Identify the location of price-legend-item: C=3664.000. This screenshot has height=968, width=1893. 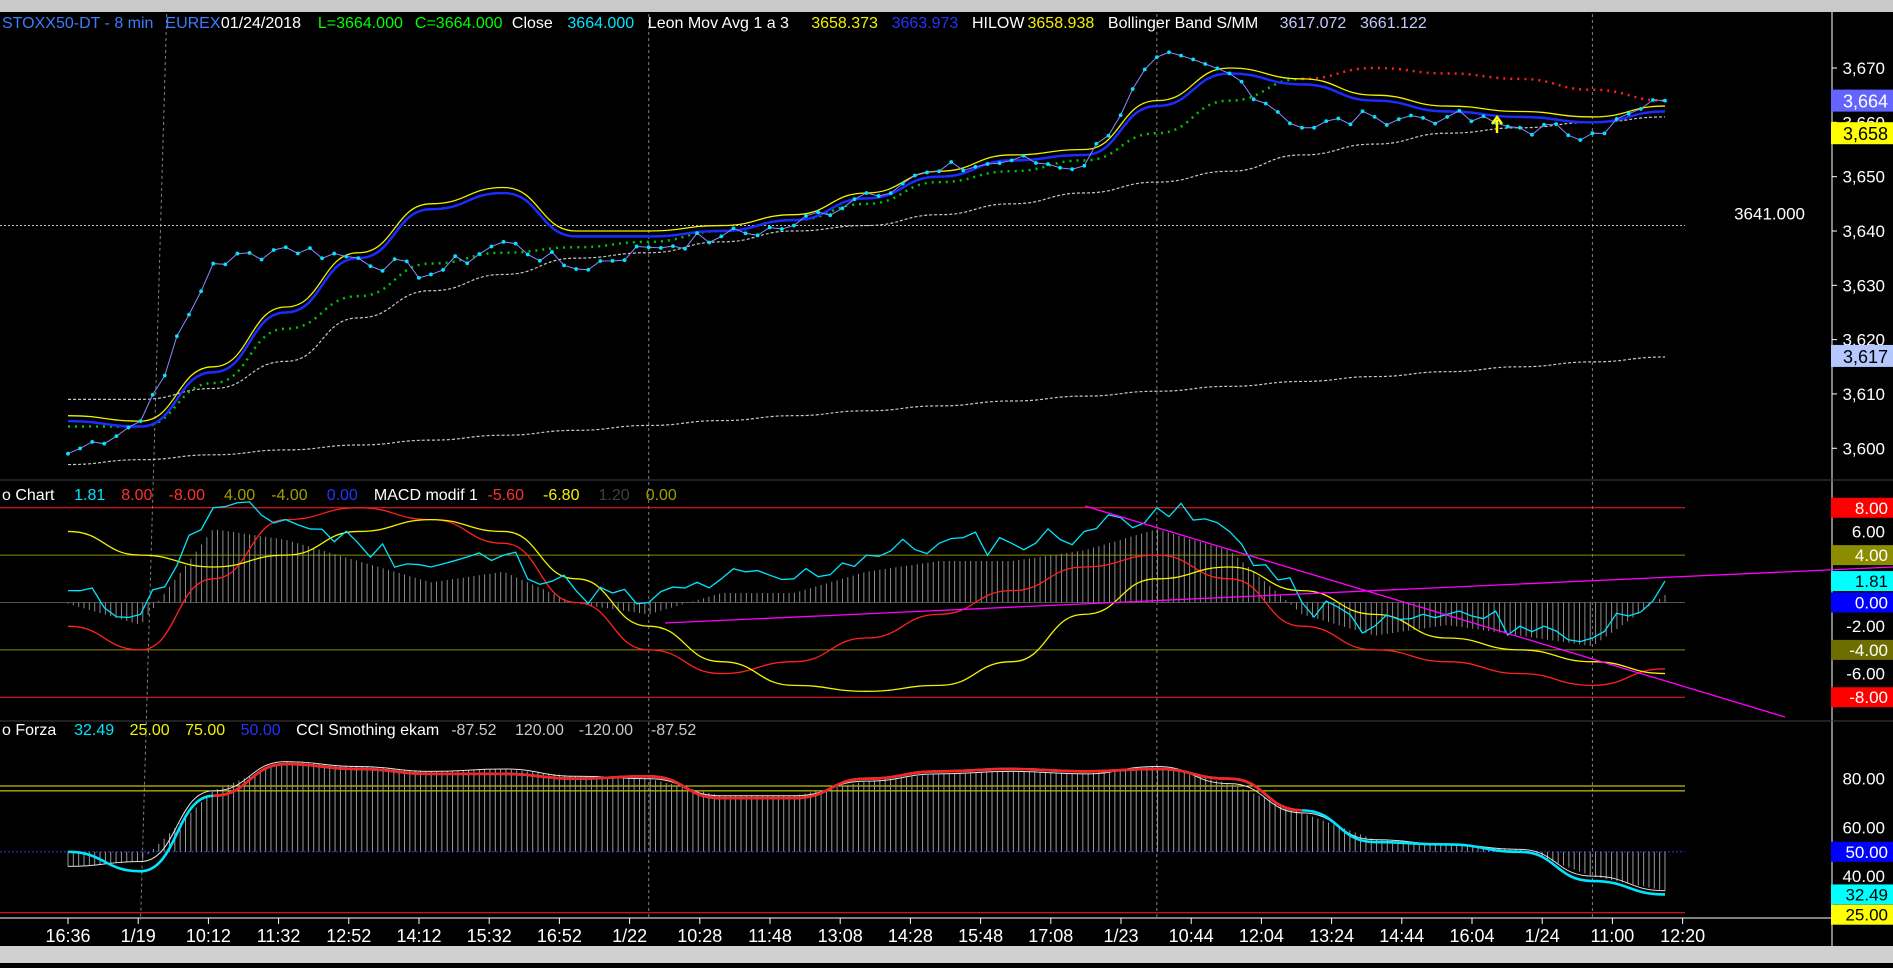
(459, 23).